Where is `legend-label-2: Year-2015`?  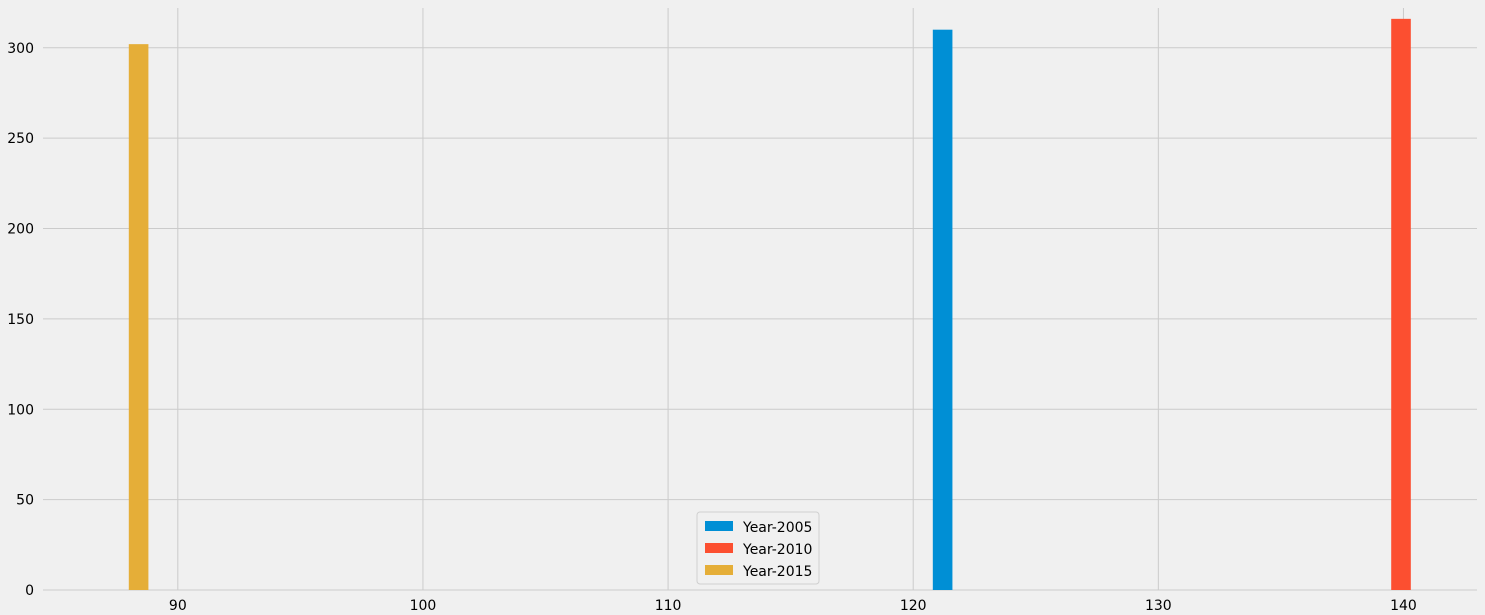
legend-label-2: Year-2015 is located at coordinates (777, 572).